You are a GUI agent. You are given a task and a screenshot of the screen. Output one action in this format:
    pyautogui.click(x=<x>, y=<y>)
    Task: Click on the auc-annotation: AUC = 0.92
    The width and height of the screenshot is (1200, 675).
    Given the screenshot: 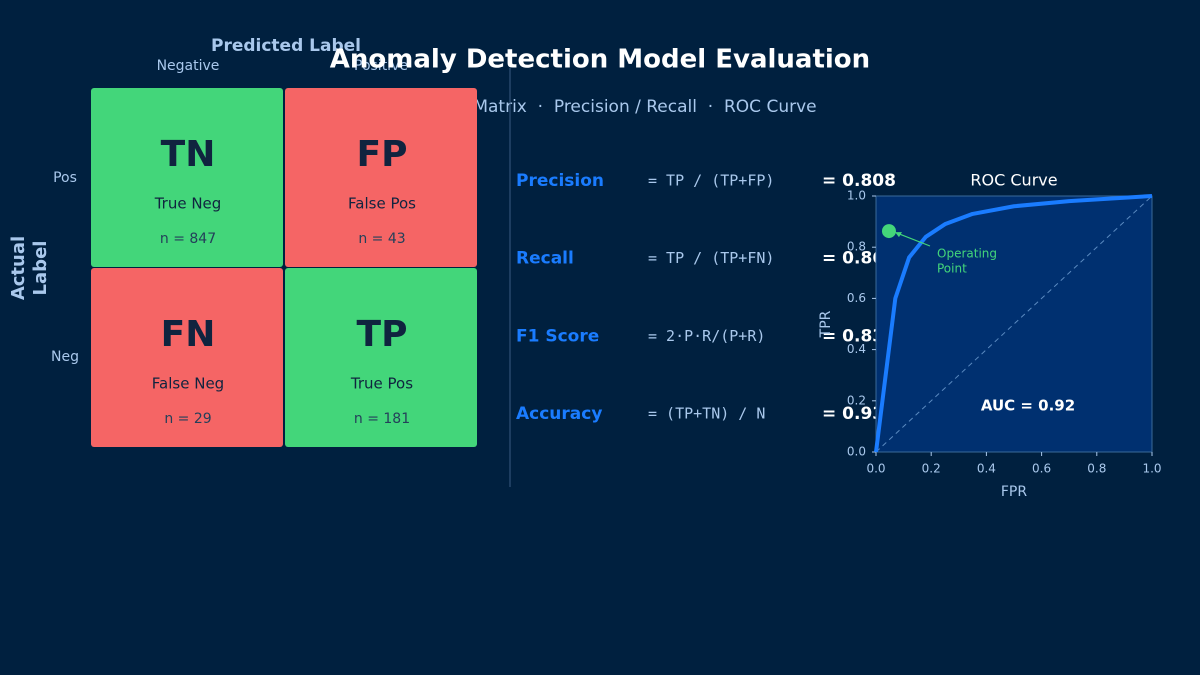 What is the action you would take?
    pyautogui.click(x=1028, y=406)
    